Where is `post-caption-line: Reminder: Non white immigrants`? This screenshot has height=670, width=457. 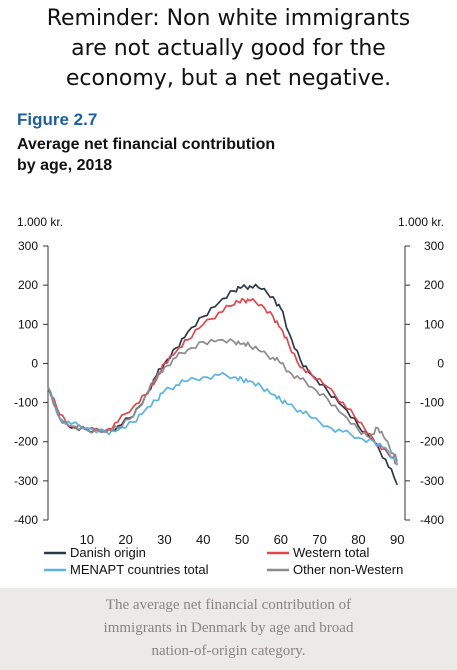
post-caption-line: Reminder: Non white immigrants is located at coordinates (228, 18).